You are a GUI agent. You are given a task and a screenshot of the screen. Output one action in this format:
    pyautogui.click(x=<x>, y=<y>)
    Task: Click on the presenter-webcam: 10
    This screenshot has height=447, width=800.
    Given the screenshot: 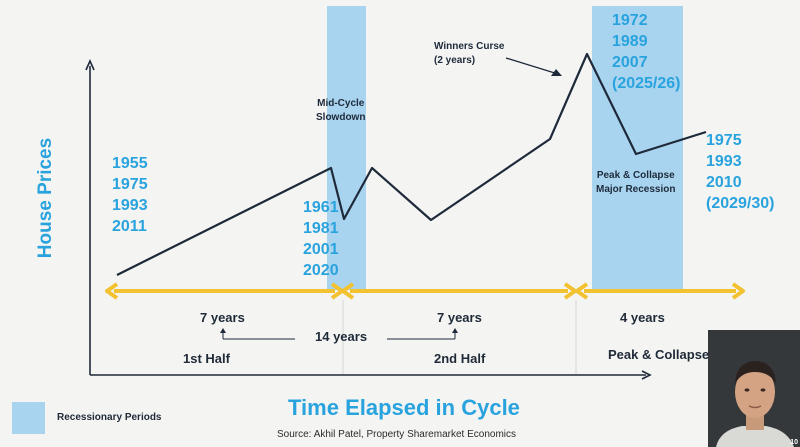 What is the action you would take?
    pyautogui.click(x=754, y=388)
    